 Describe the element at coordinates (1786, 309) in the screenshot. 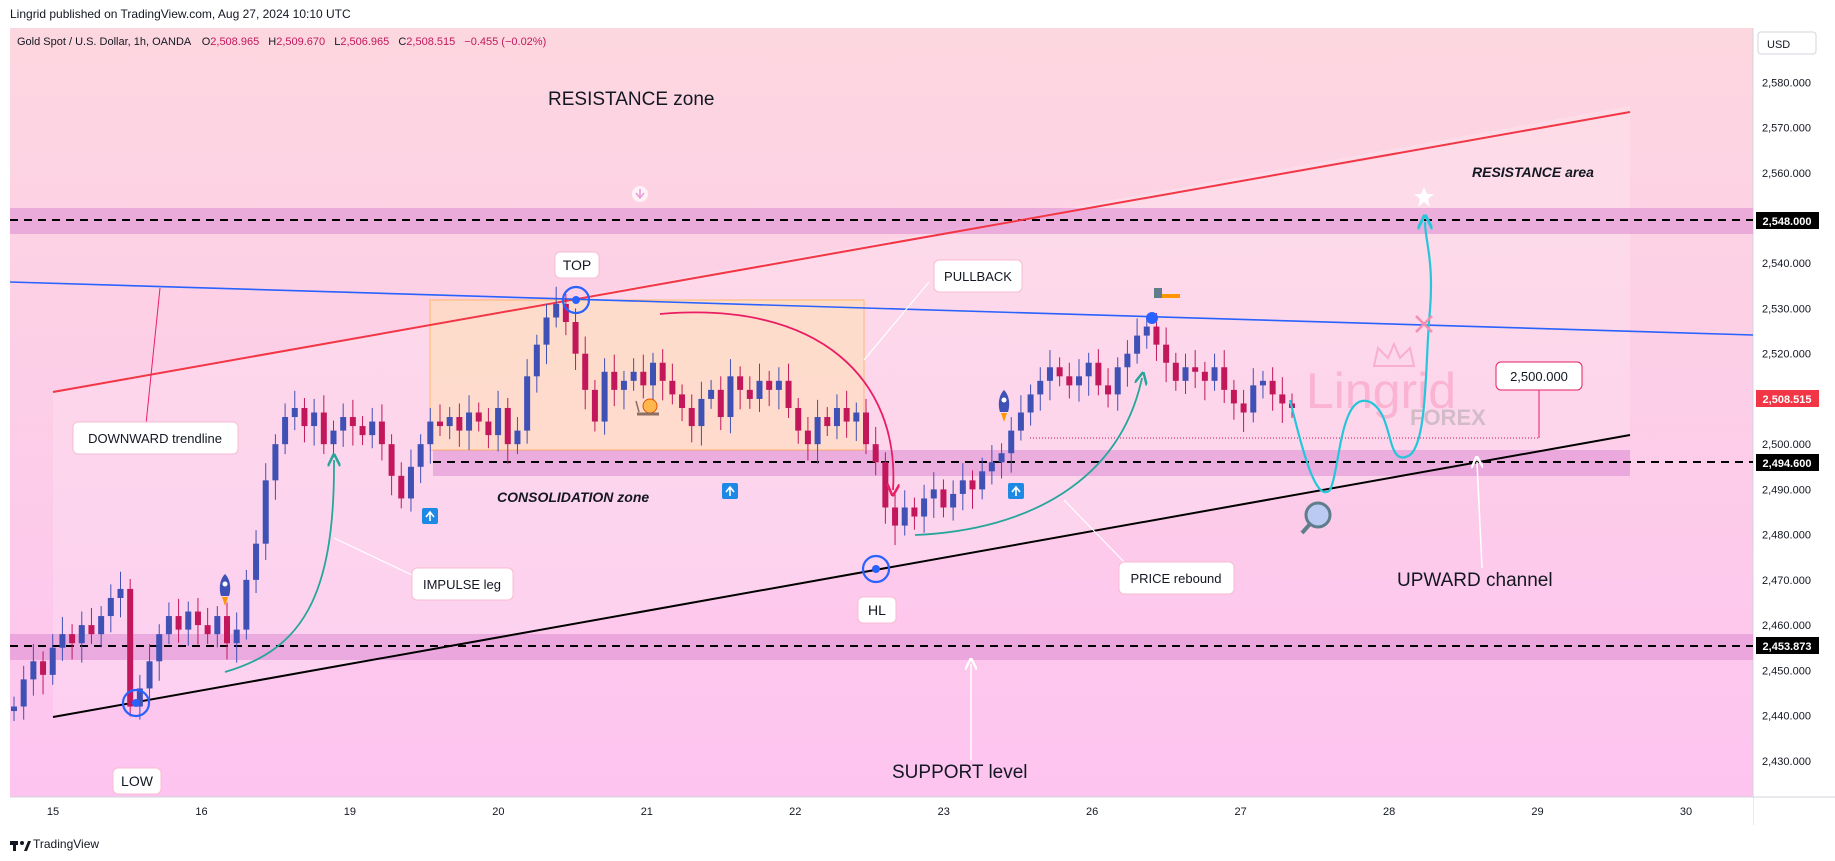

I see `y-tick-label: 2,530.000` at that location.